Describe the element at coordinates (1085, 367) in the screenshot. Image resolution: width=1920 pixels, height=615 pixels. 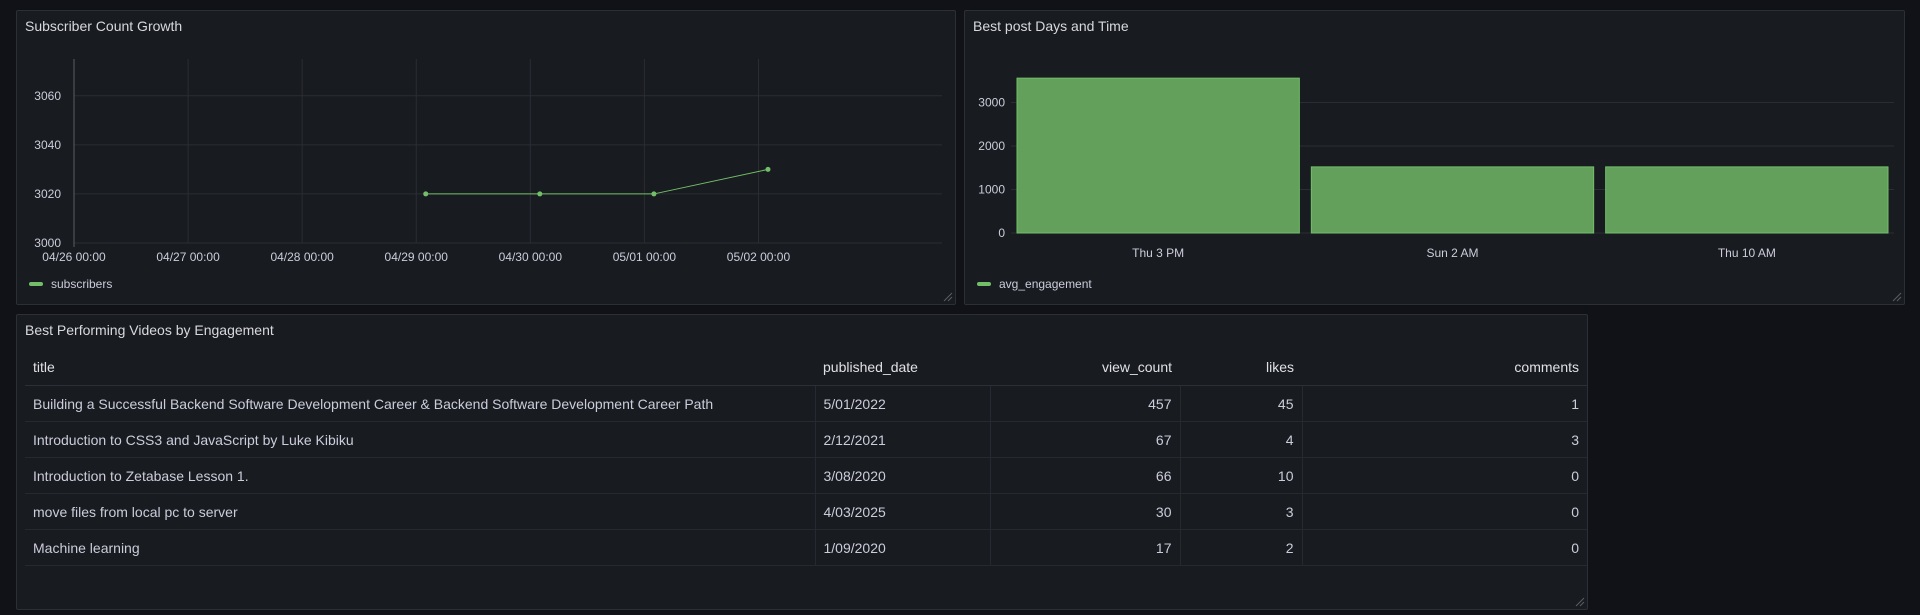
I see `column-header-view-count: view_count` at that location.